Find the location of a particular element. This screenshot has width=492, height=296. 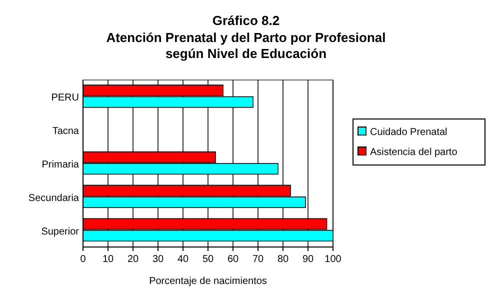

x-axis-title: Porcentaje de nacimientos is located at coordinates (208, 281).